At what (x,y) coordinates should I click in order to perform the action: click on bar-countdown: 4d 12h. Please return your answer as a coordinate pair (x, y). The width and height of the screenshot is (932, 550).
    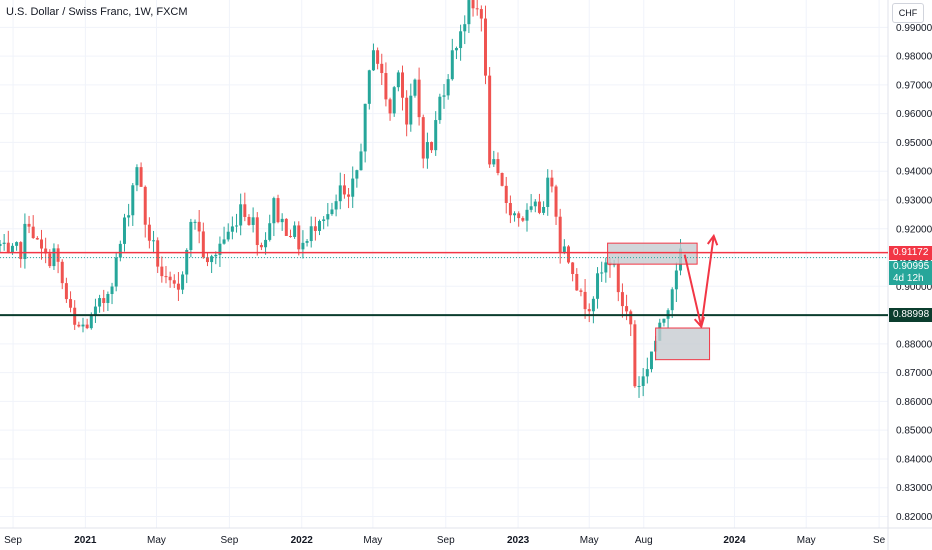
    Looking at the image, I should click on (908, 278).